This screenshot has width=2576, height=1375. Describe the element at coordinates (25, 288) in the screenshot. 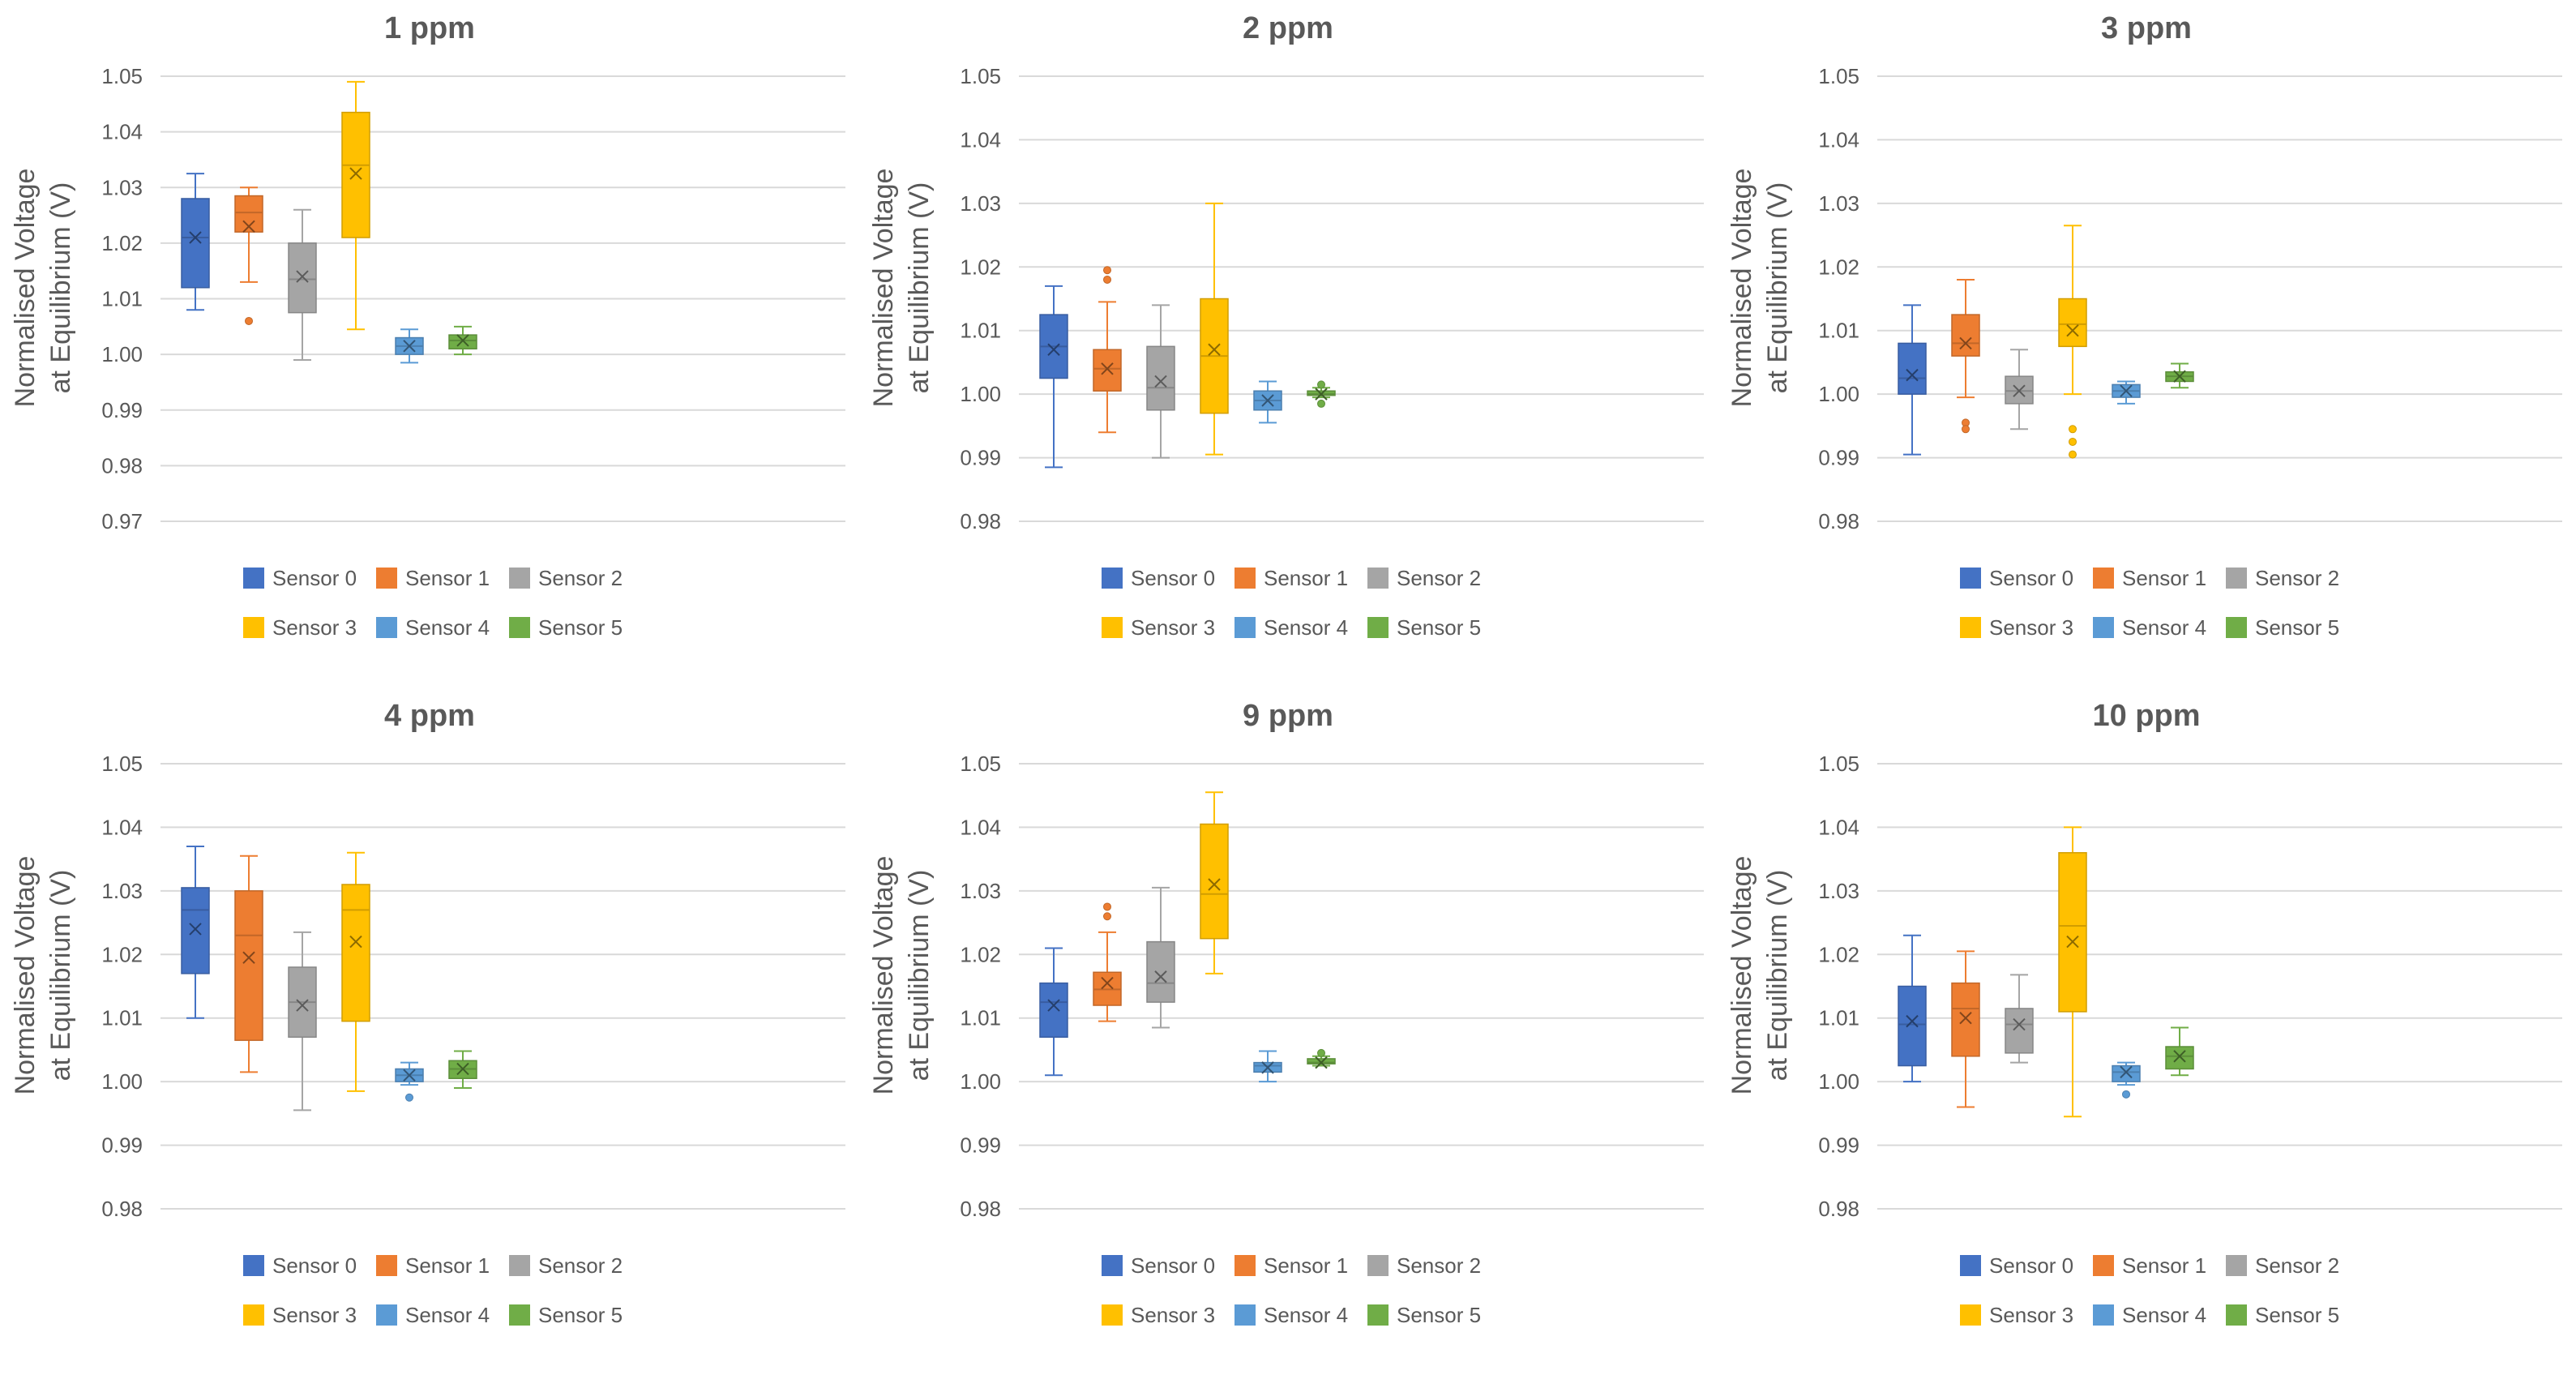

I see `y-axis-label-line1: Normalised Voltage` at that location.